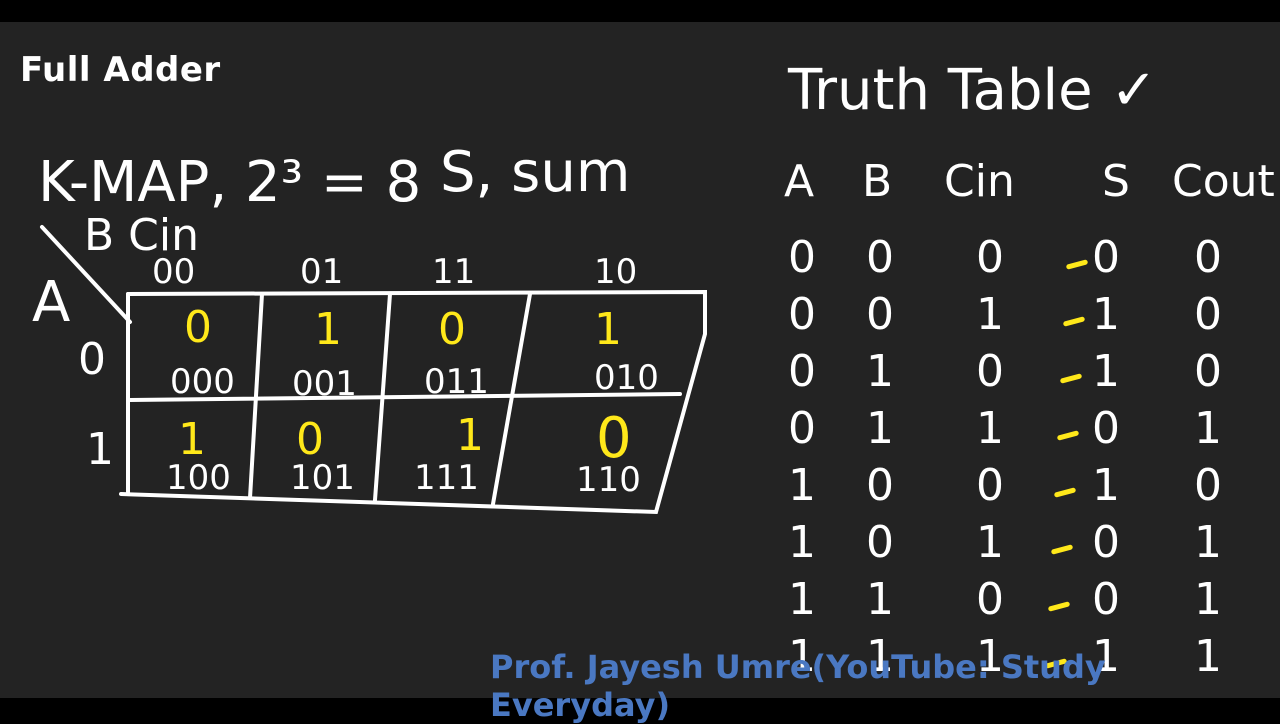 The width and height of the screenshot is (1280, 724). Describe the element at coordinates (100, 449) in the screenshot. I see `kmap-row-header-1: 1` at that location.